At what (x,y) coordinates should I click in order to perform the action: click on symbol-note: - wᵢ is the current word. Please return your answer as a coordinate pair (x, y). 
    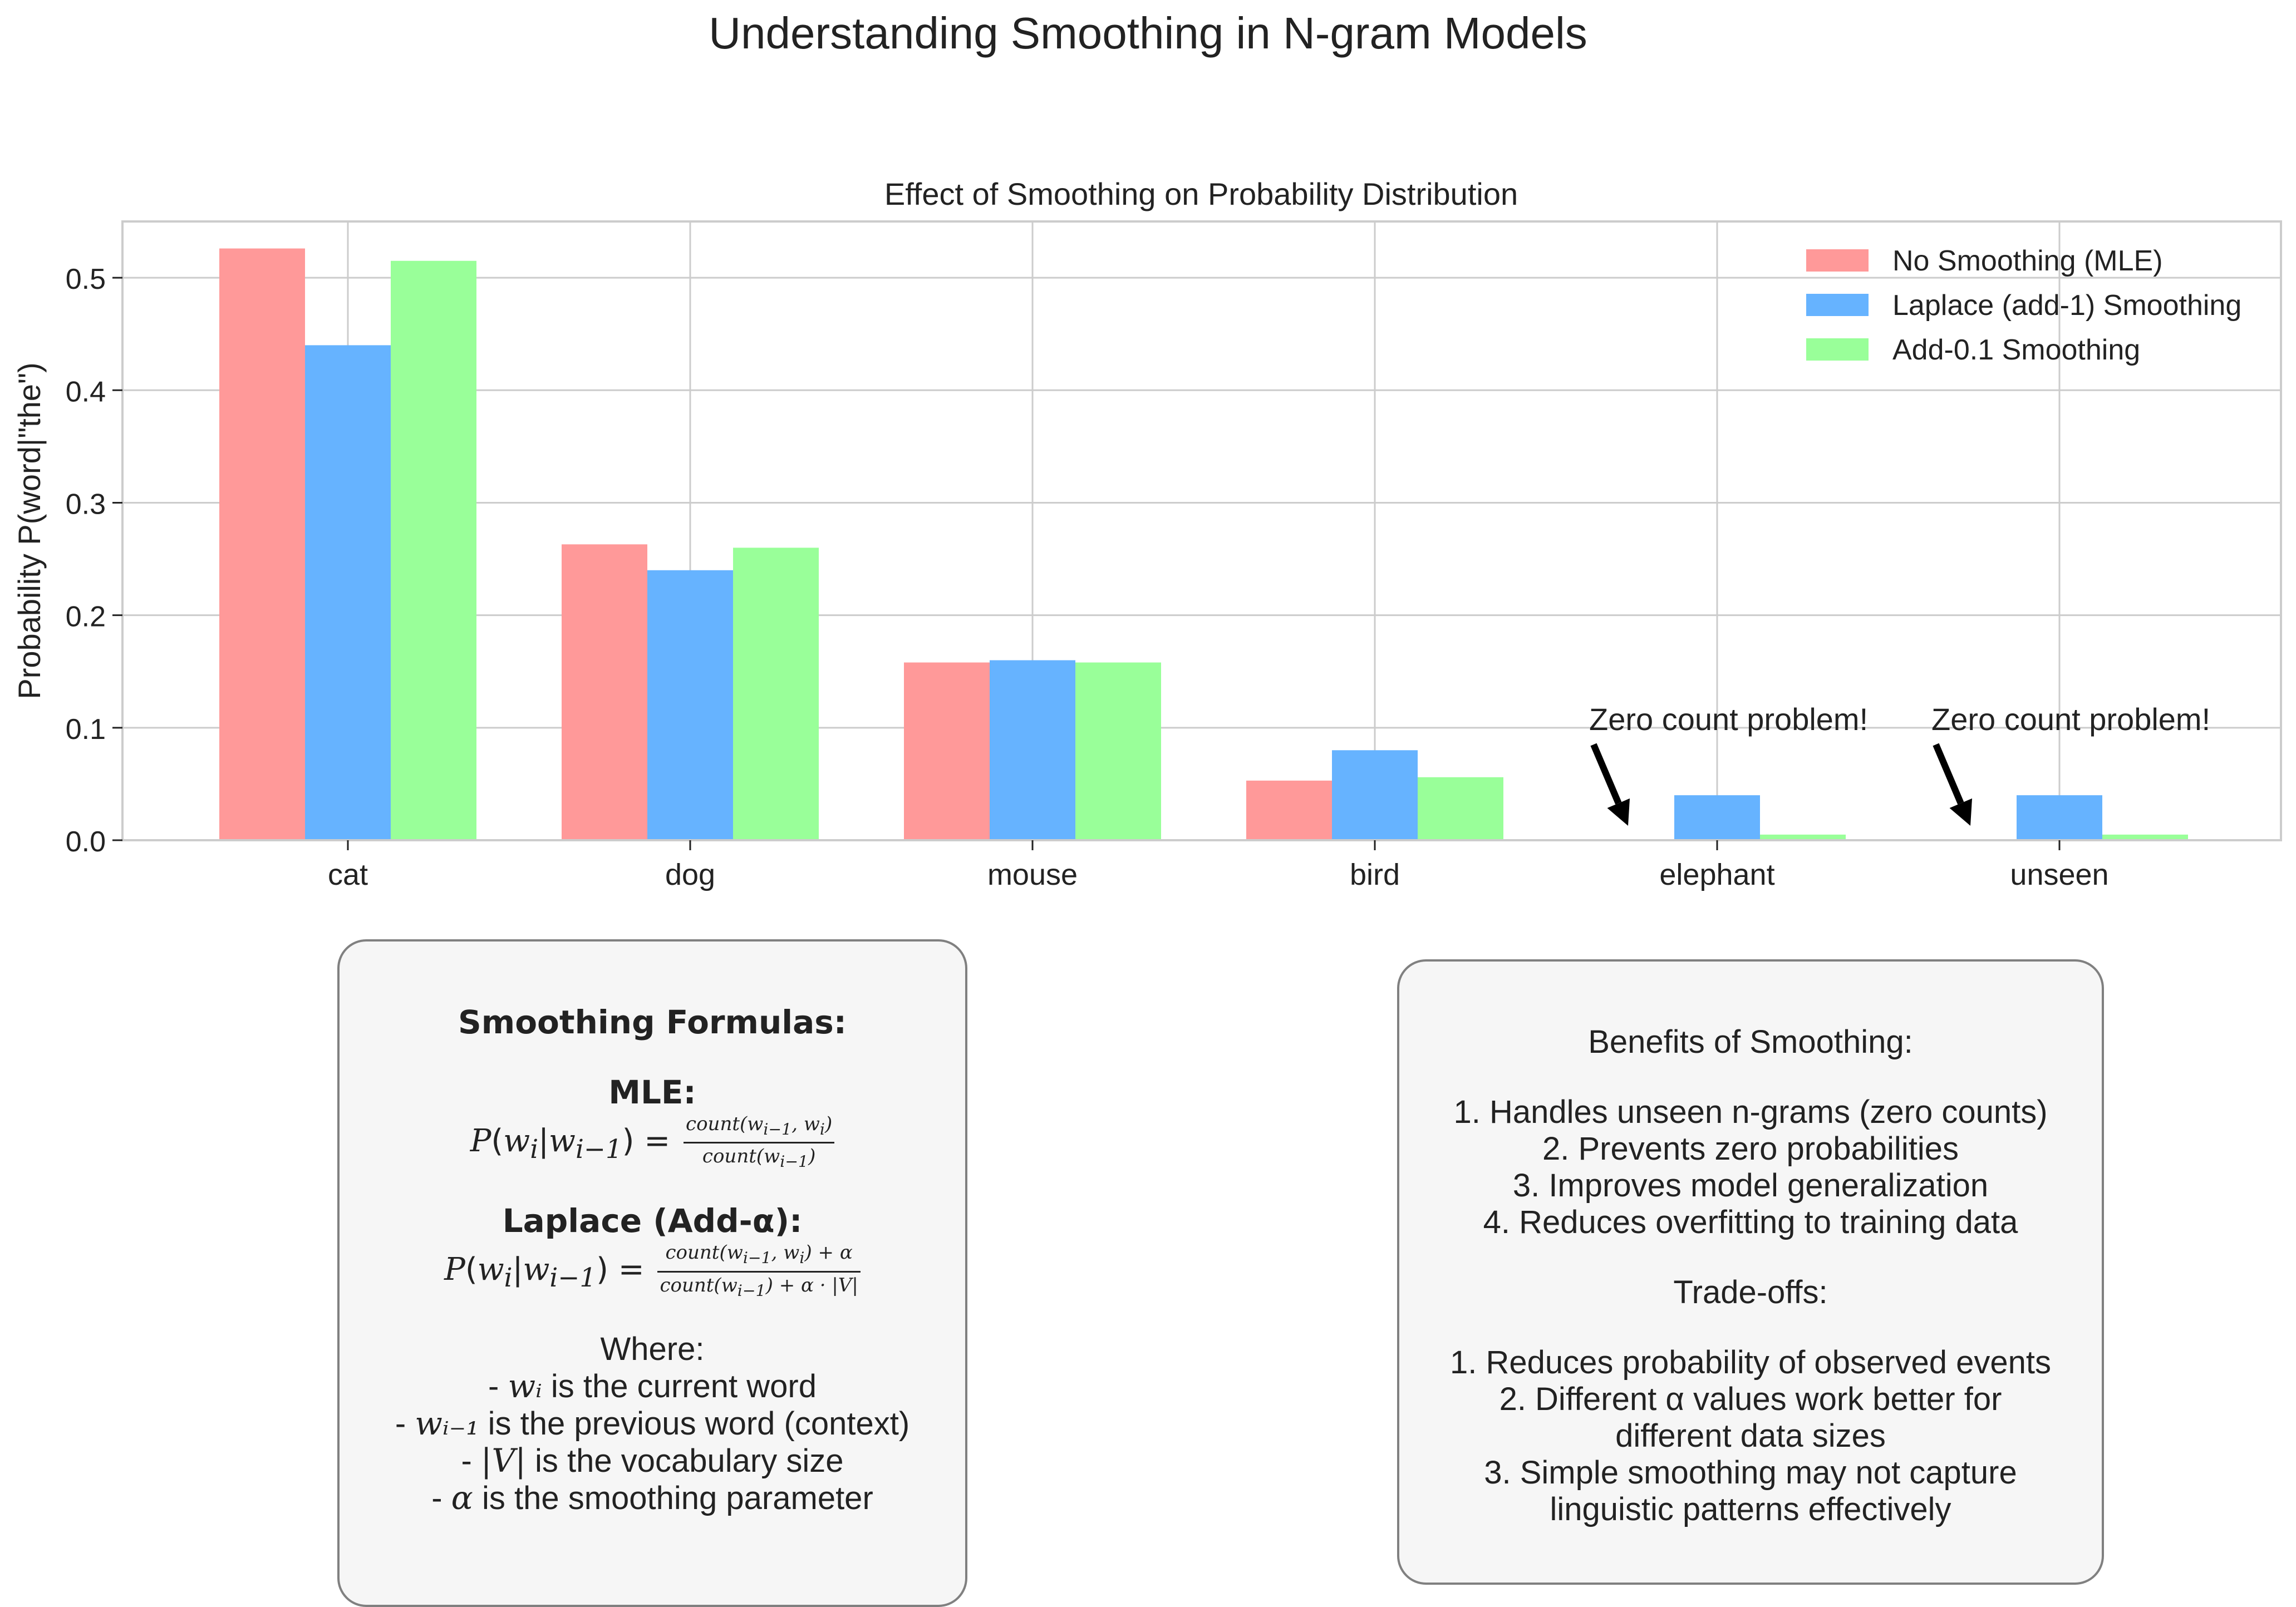
    Looking at the image, I should click on (653, 1386).